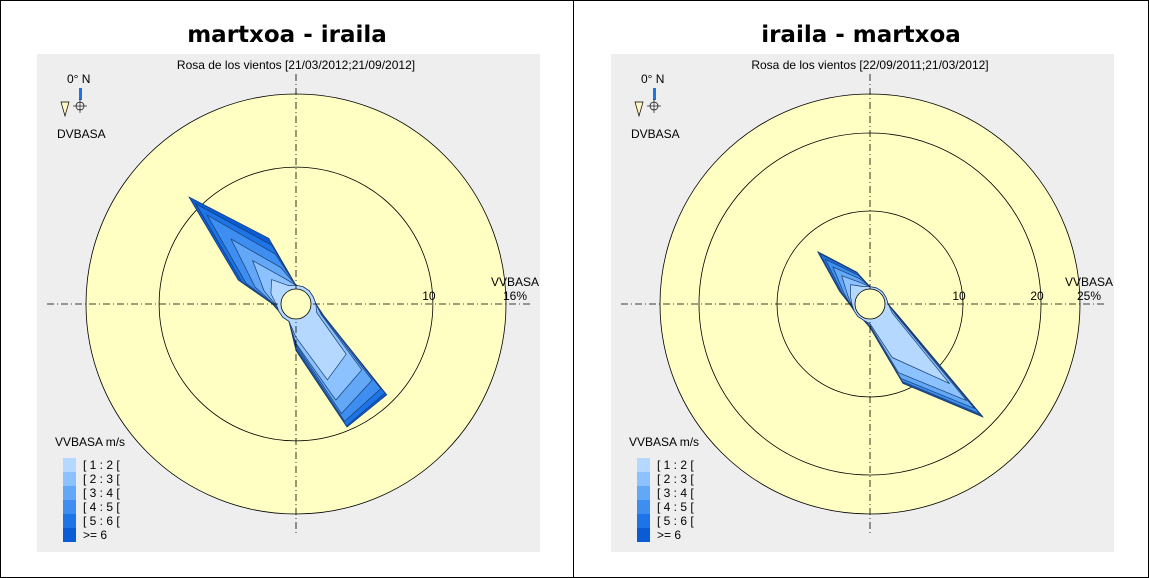 The height and width of the screenshot is (578, 1149). Describe the element at coordinates (1037, 296) in the screenshot. I see `ring-label: 20` at that location.